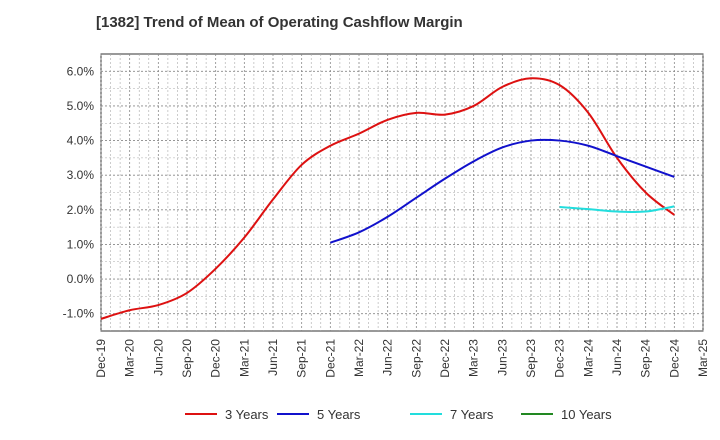 The height and width of the screenshot is (440, 720). Describe the element at coordinates (502, 191) in the screenshot. I see `series-line-5-years` at that location.